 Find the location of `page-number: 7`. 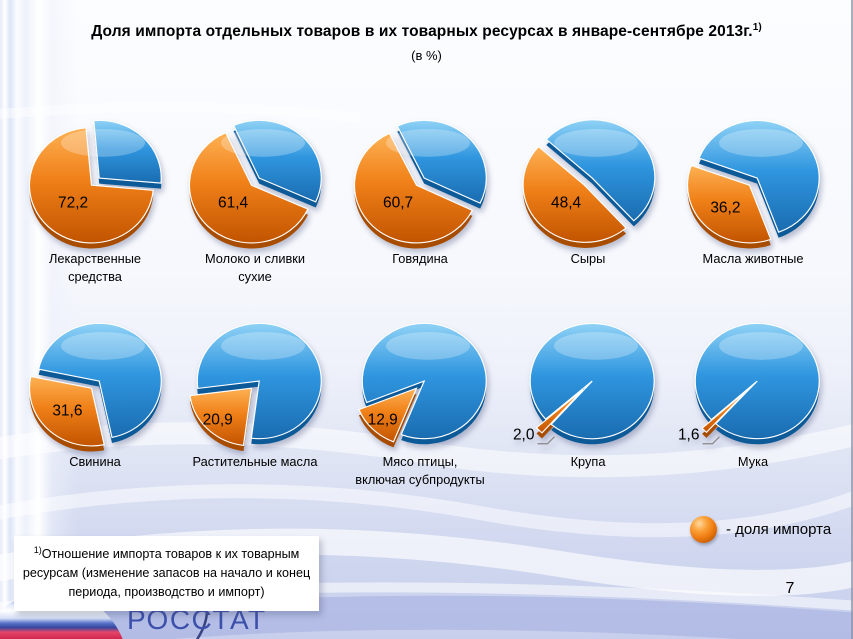

page-number: 7 is located at coordinates (790, 588).